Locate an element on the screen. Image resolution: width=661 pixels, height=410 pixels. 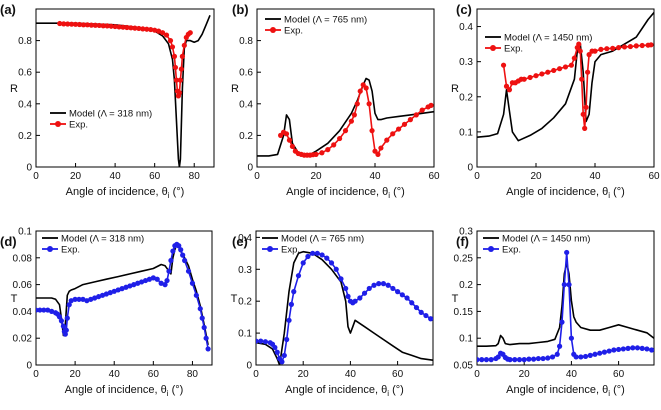
y-tick-label: 0.4 is located at coordinates (246, 104).